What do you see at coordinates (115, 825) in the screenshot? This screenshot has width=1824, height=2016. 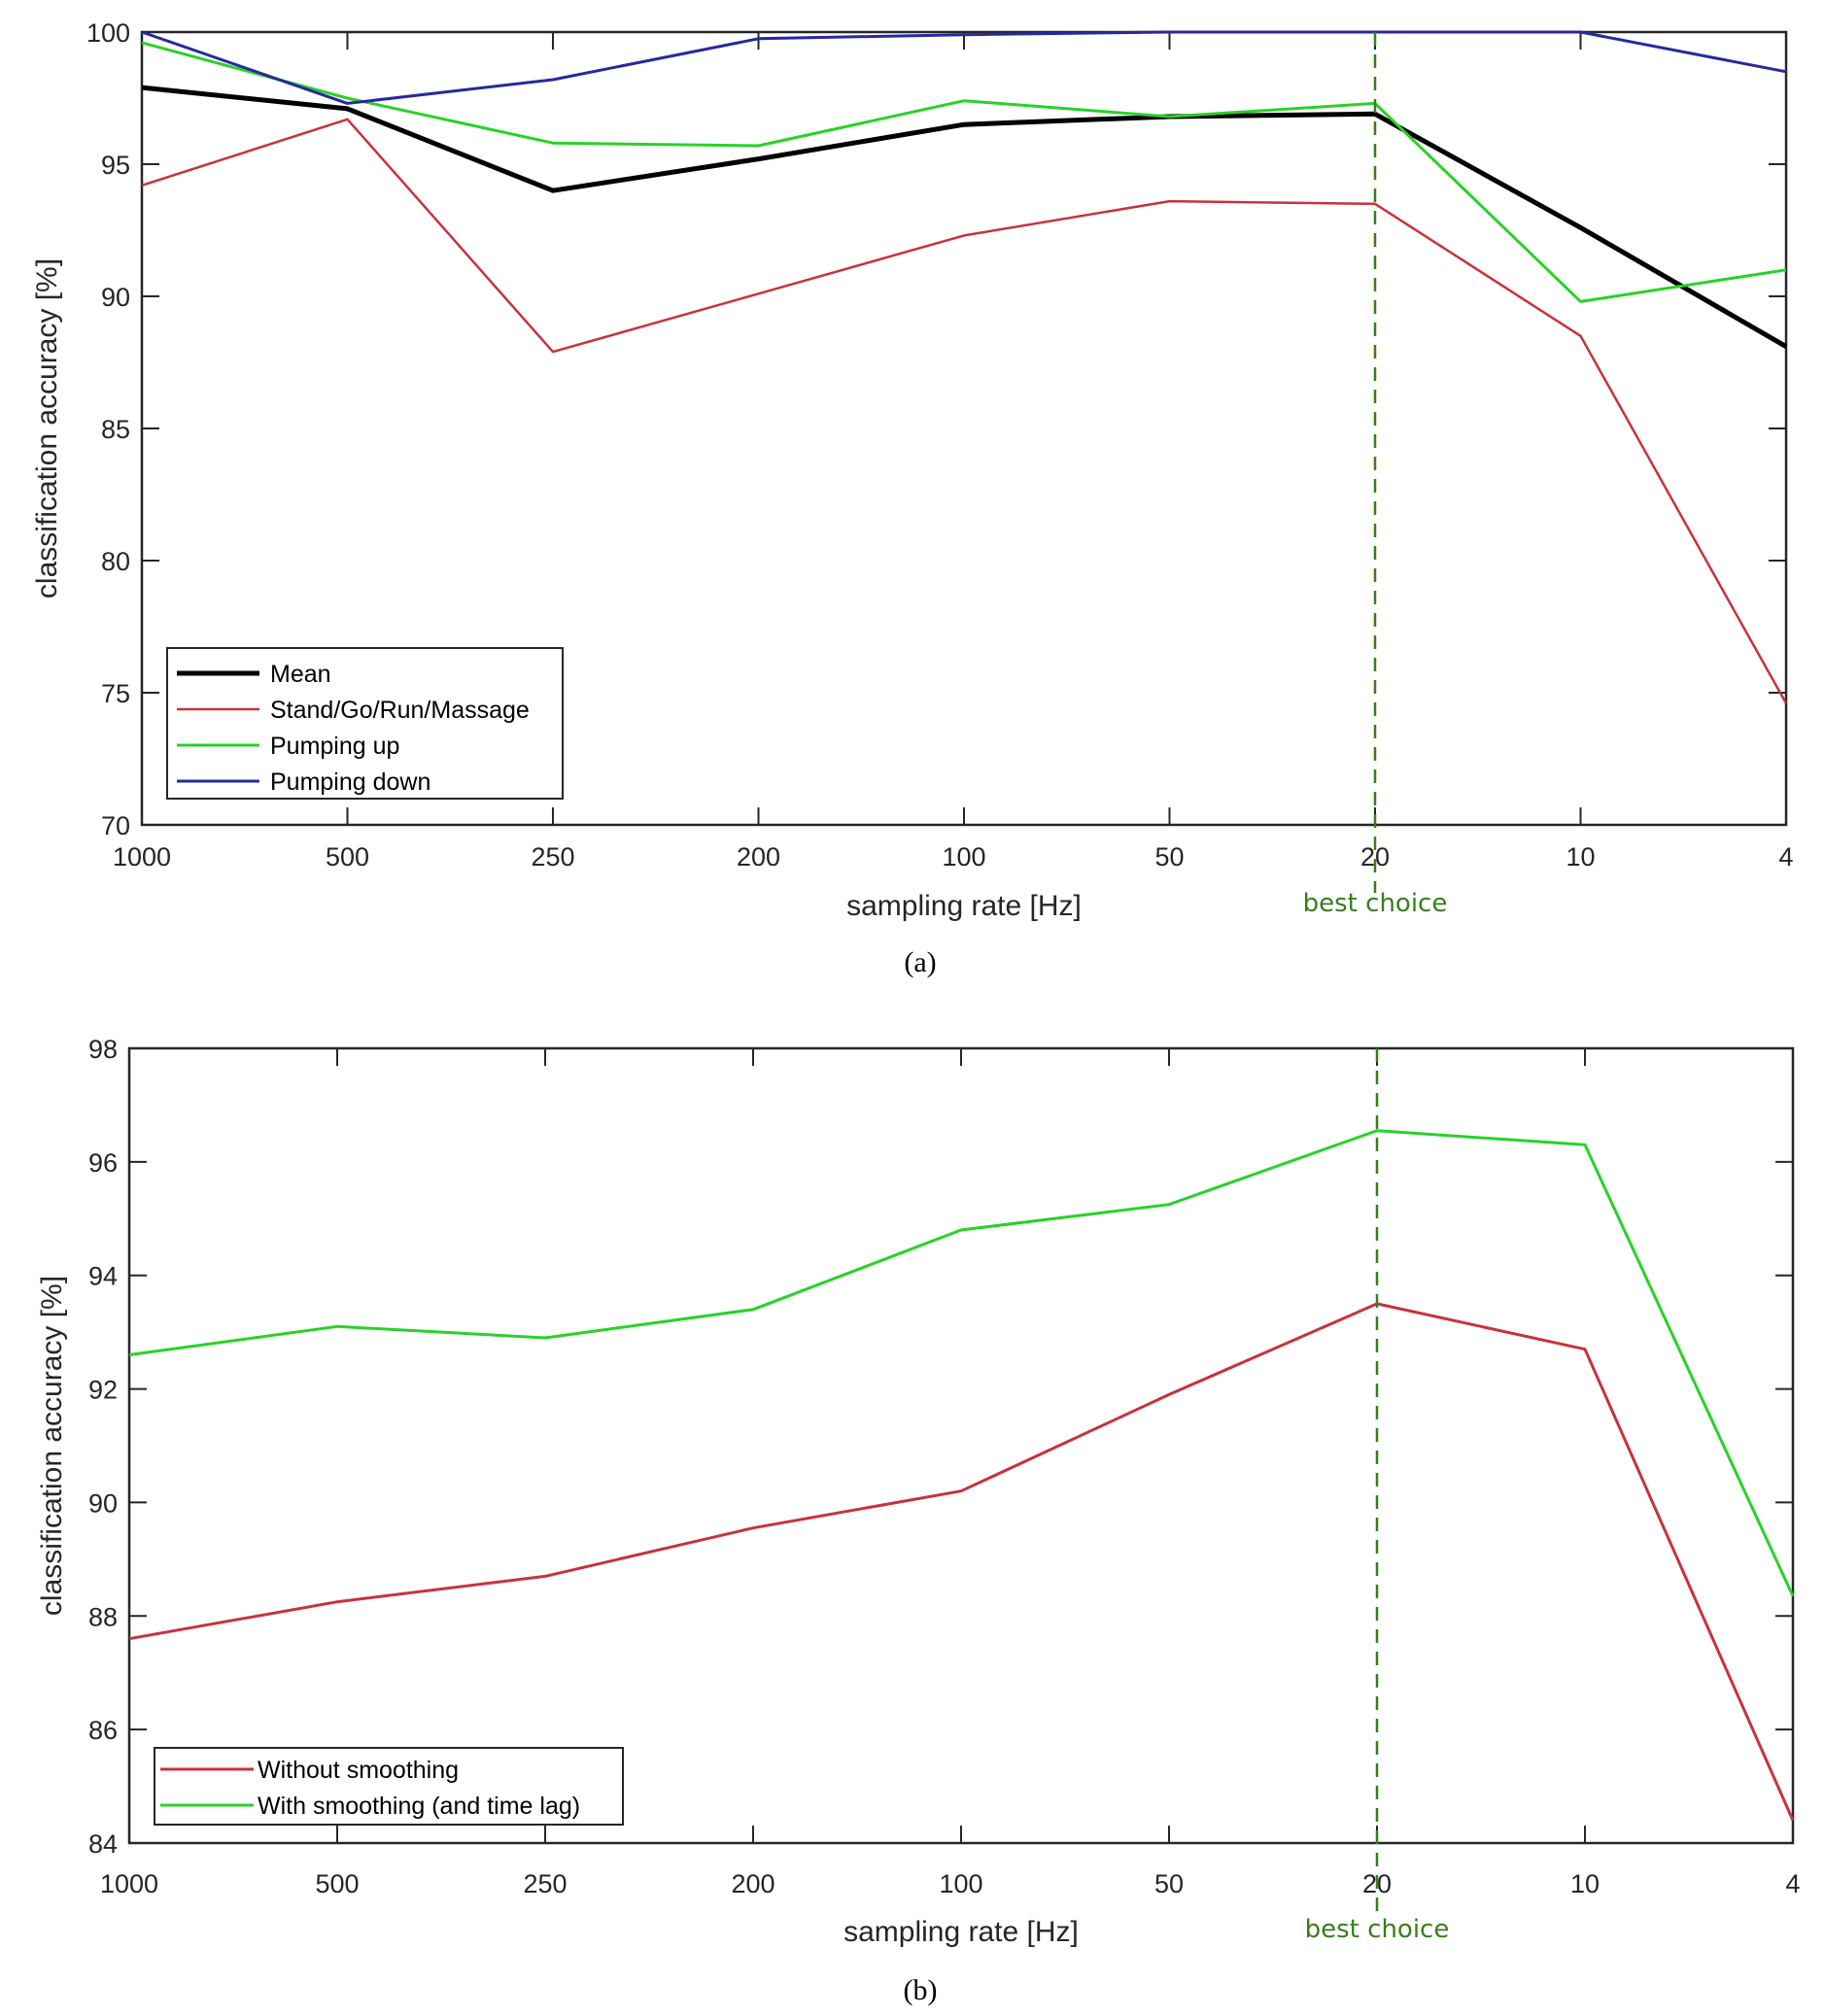 I see `y-tick-label: 70` at bounding box center [115, 825].